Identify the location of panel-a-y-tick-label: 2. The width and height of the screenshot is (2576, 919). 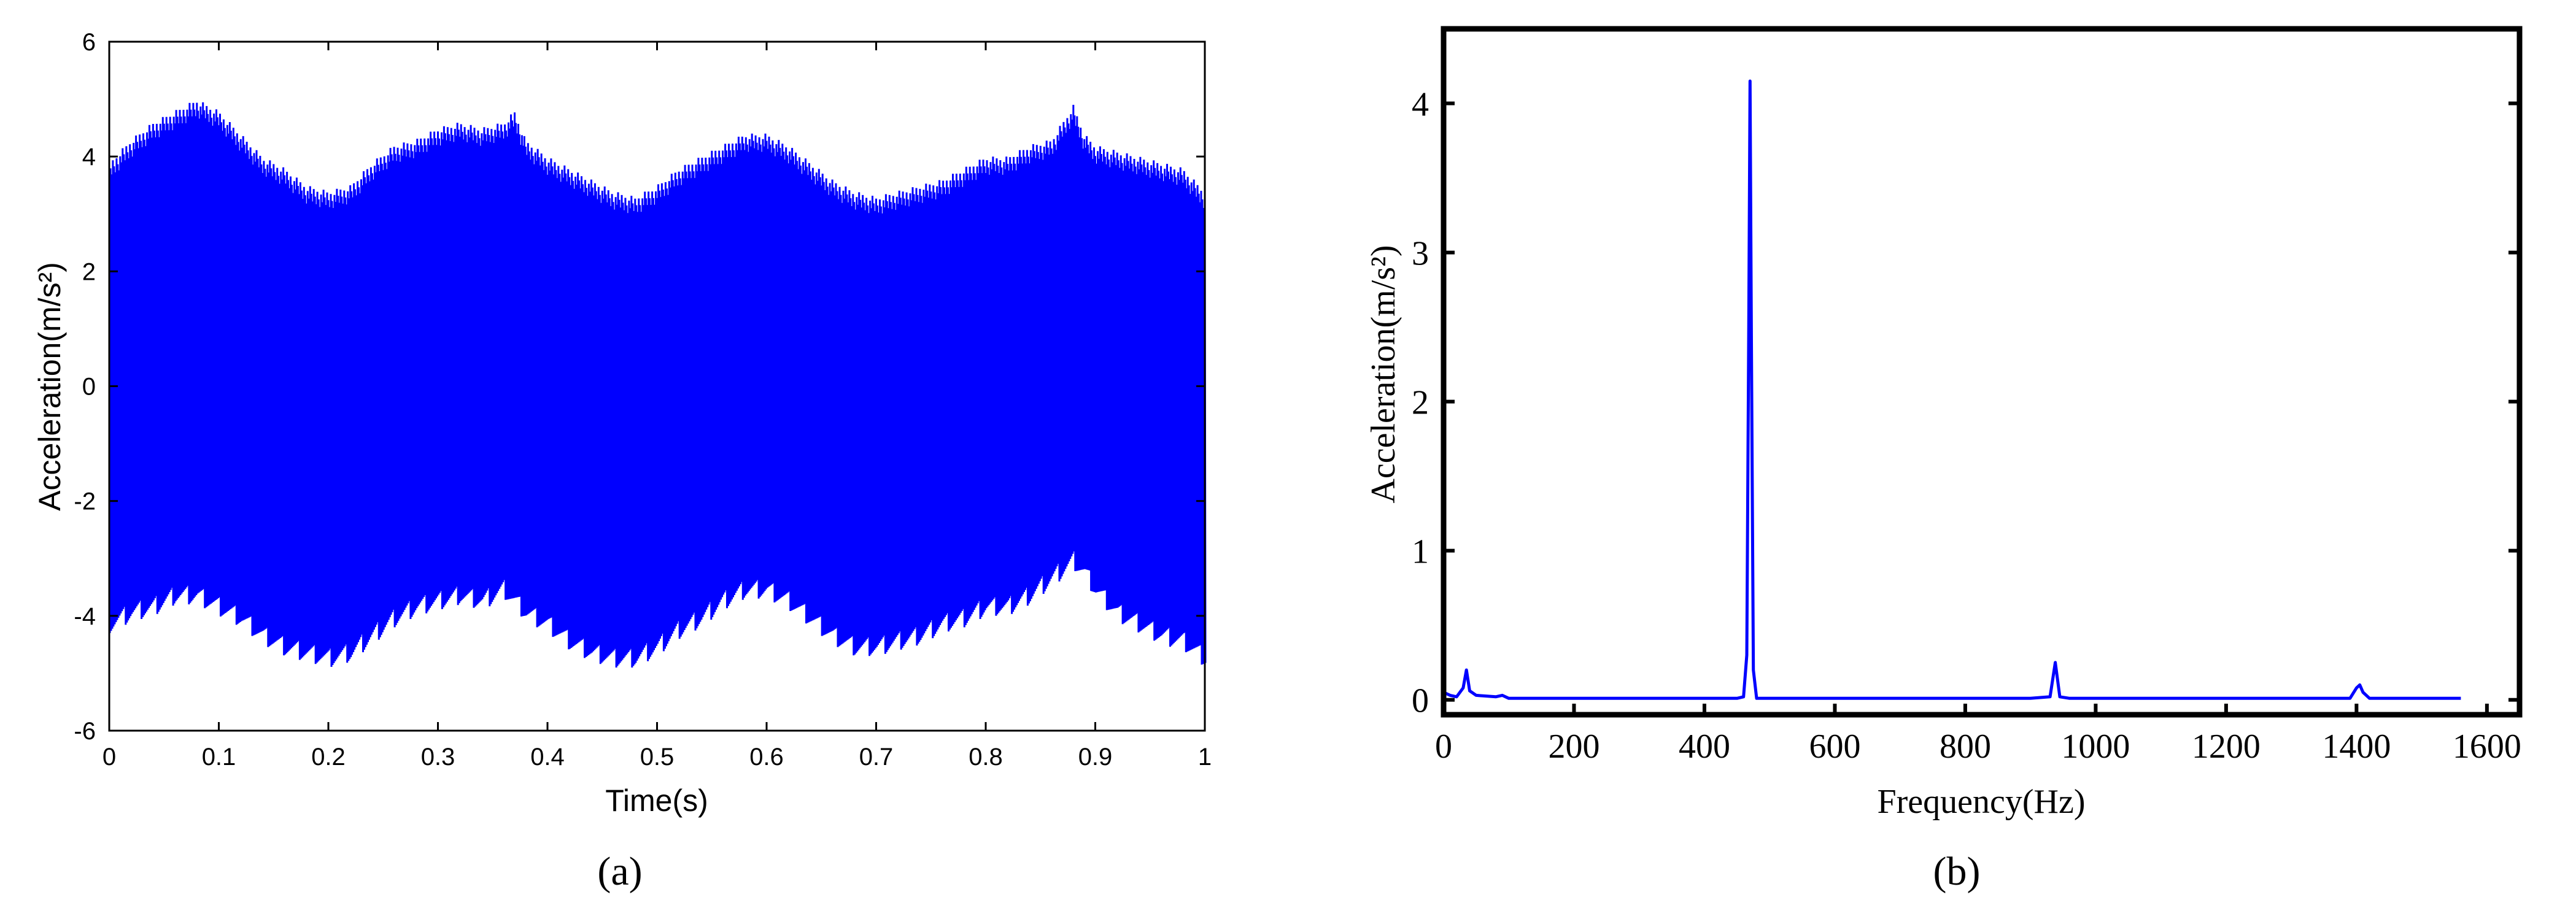
(89, 271).